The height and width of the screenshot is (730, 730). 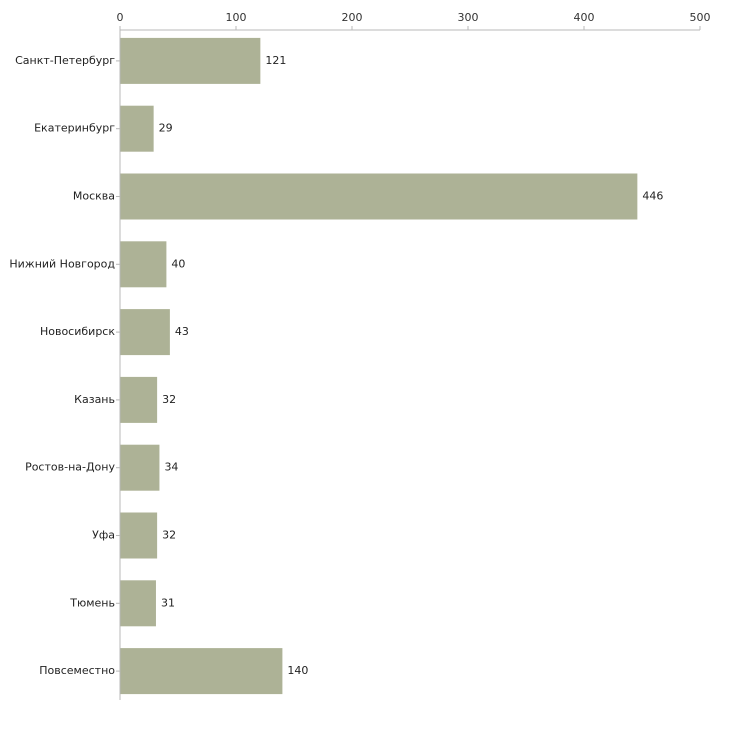 I want to click on category-label: Тюмень, so click(x=92, y=602).